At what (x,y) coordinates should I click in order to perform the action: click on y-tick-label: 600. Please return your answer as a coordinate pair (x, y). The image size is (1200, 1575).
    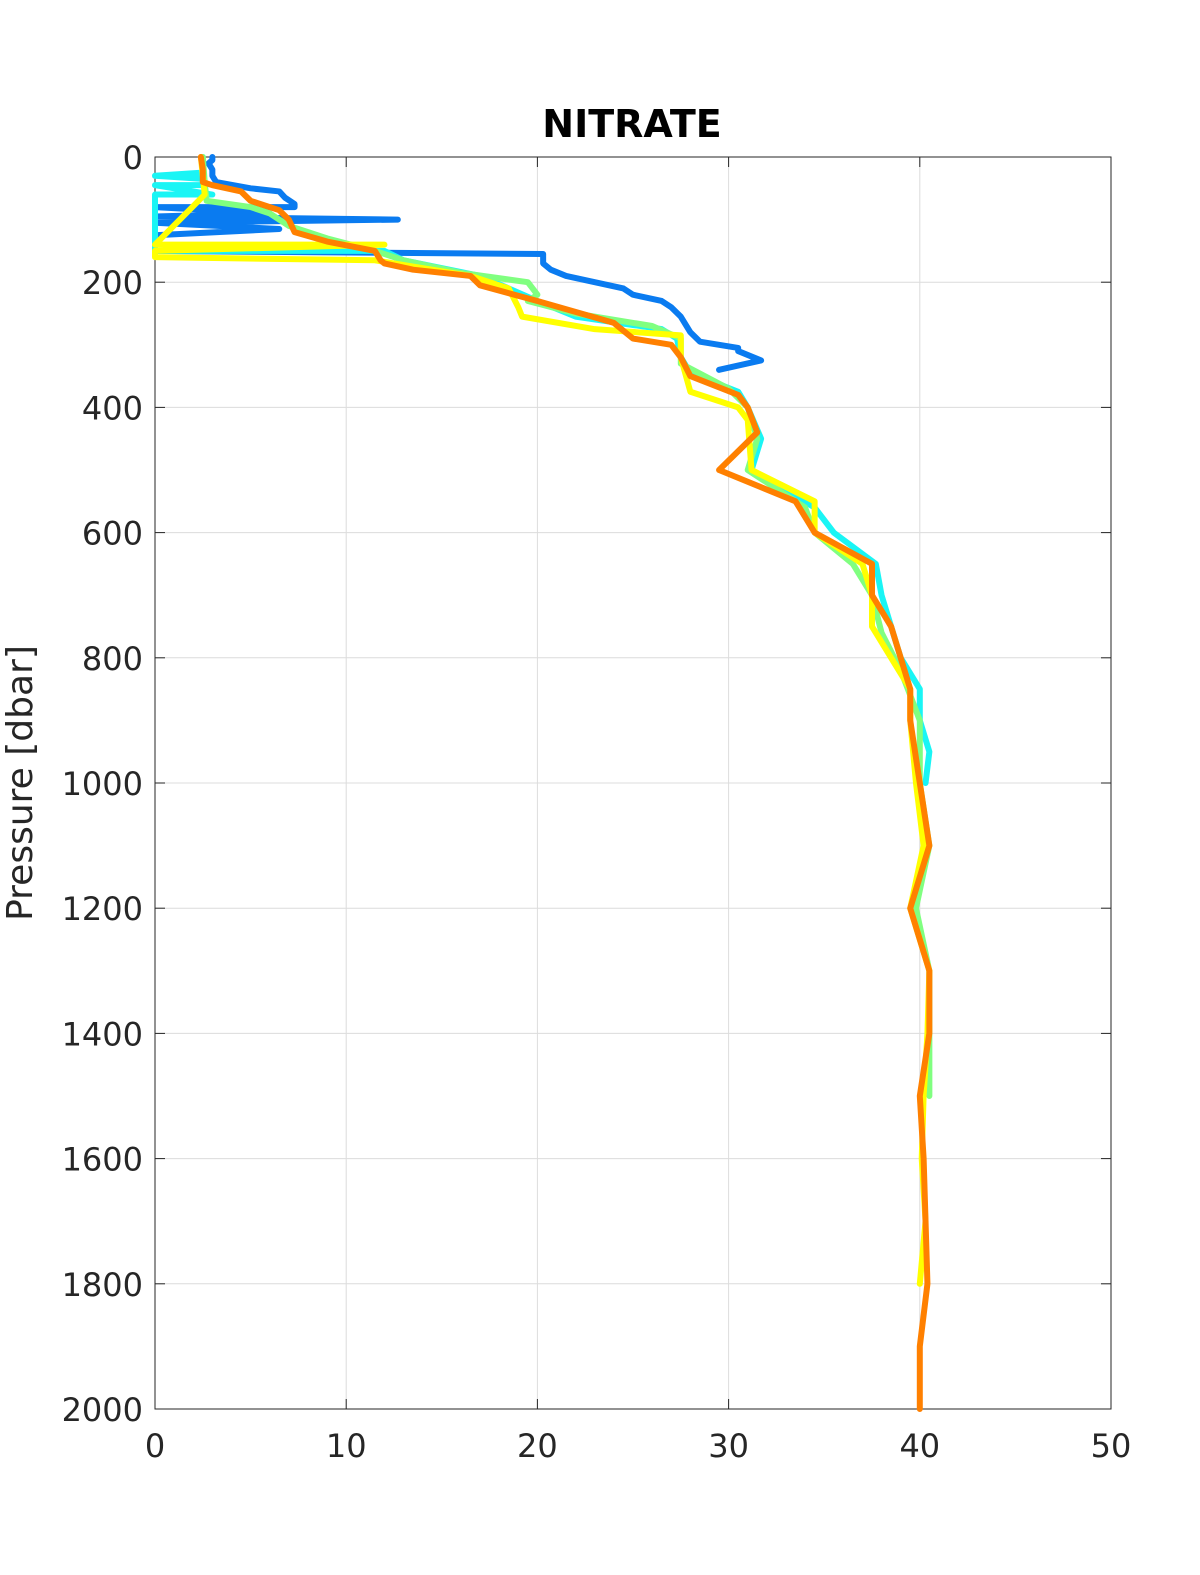
    Looking at the image, I should click on (112, 534).